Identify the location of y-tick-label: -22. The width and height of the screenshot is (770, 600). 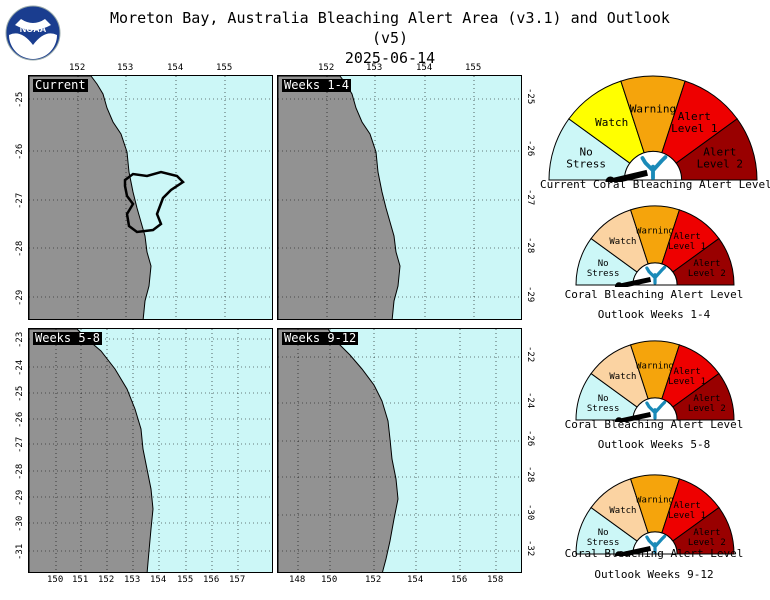
(530, 354).